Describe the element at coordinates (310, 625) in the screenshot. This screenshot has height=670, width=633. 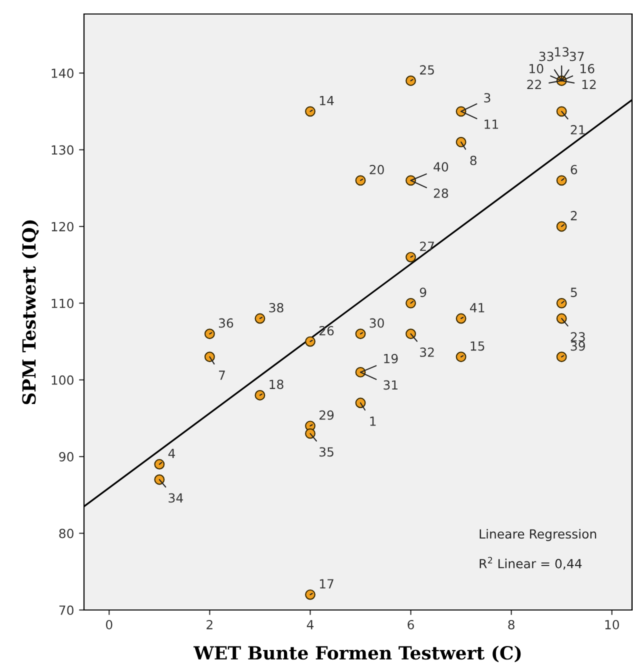
I see `x-tick-label: 4` at that location.